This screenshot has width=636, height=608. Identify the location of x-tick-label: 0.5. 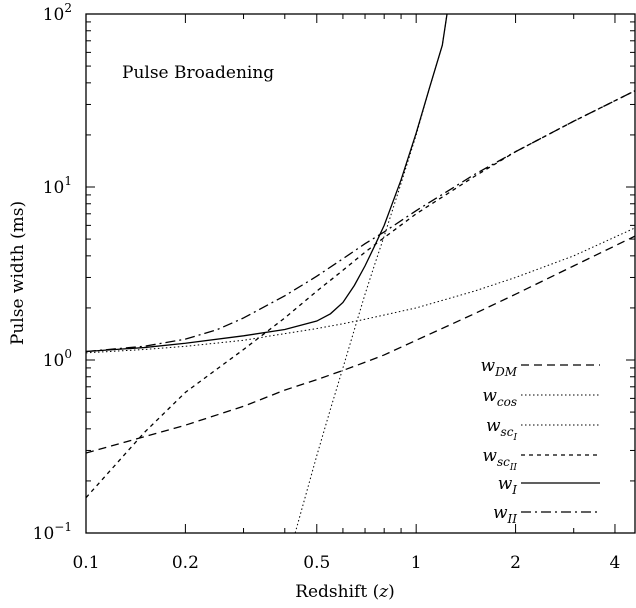
(316, 563).